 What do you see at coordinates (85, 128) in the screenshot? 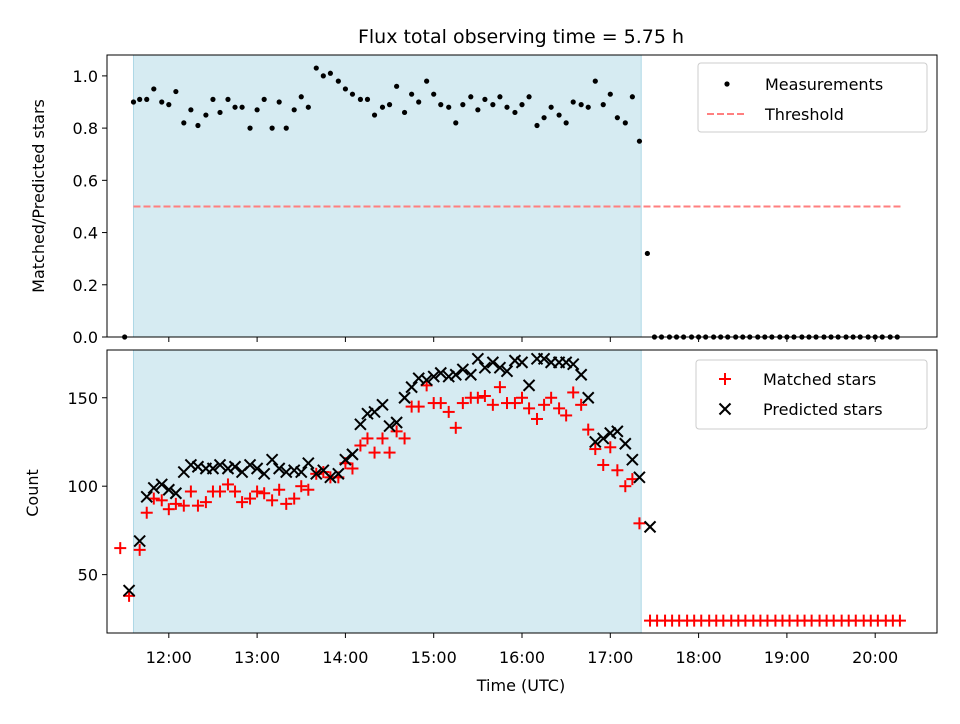
I see `top-y-tick-label: 0.8` at bounding box center [85, 128].